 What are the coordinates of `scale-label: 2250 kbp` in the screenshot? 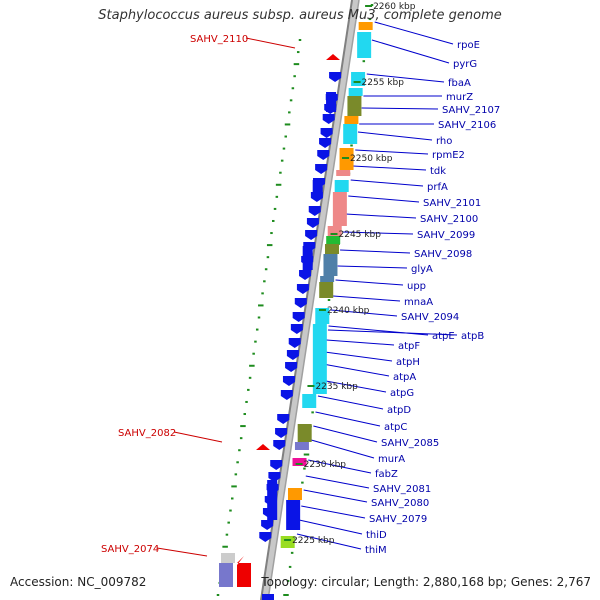 It's located at (371, 159).